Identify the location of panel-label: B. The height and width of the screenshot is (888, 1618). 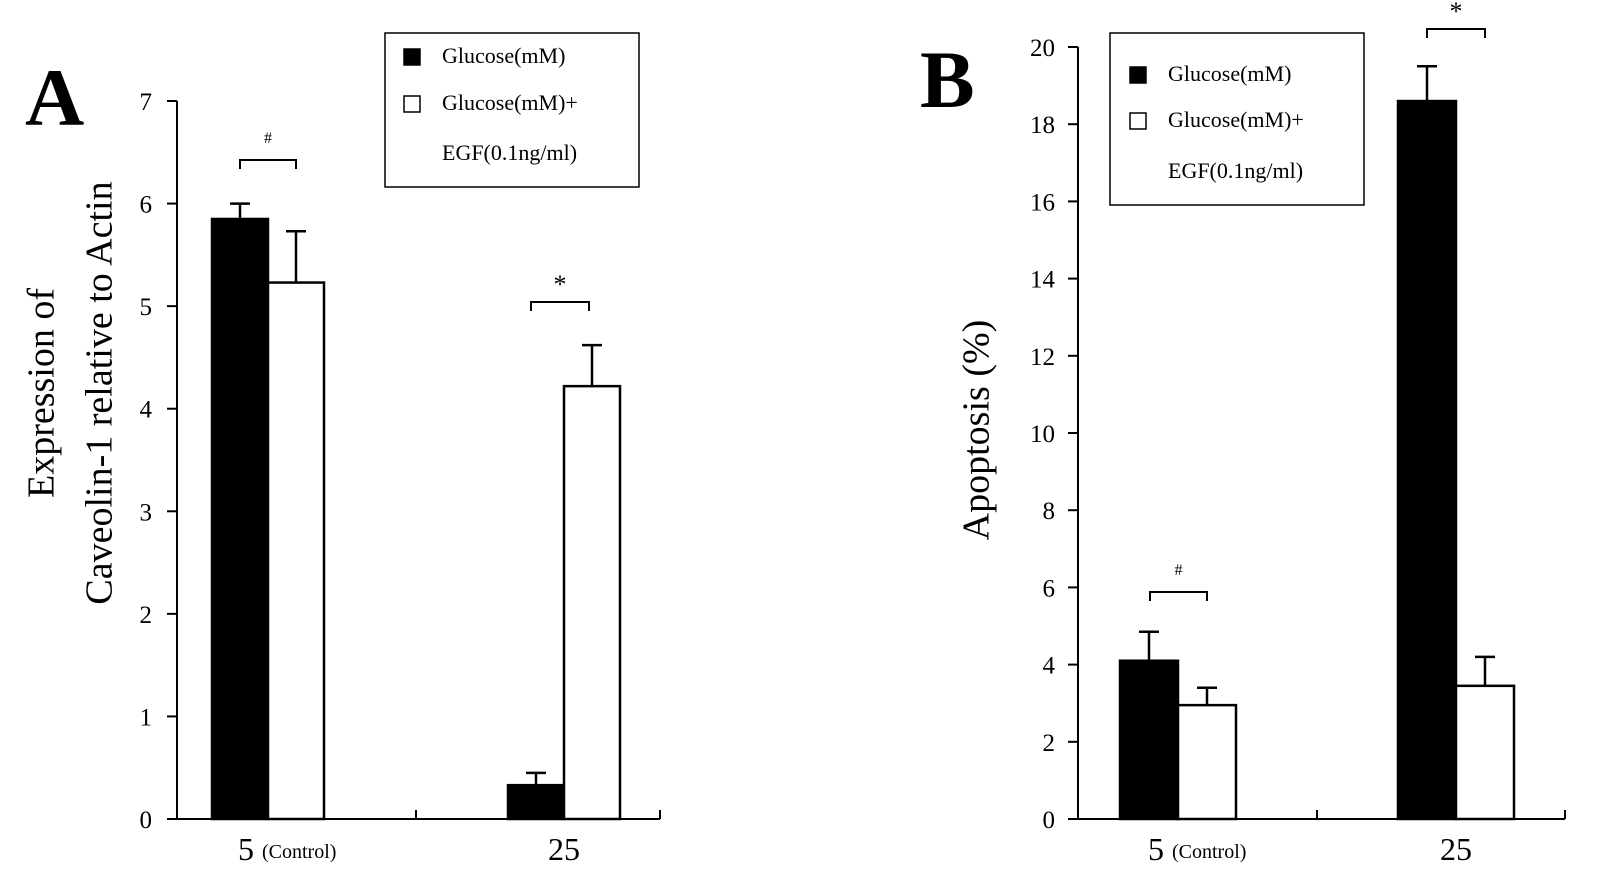
(947, 79).